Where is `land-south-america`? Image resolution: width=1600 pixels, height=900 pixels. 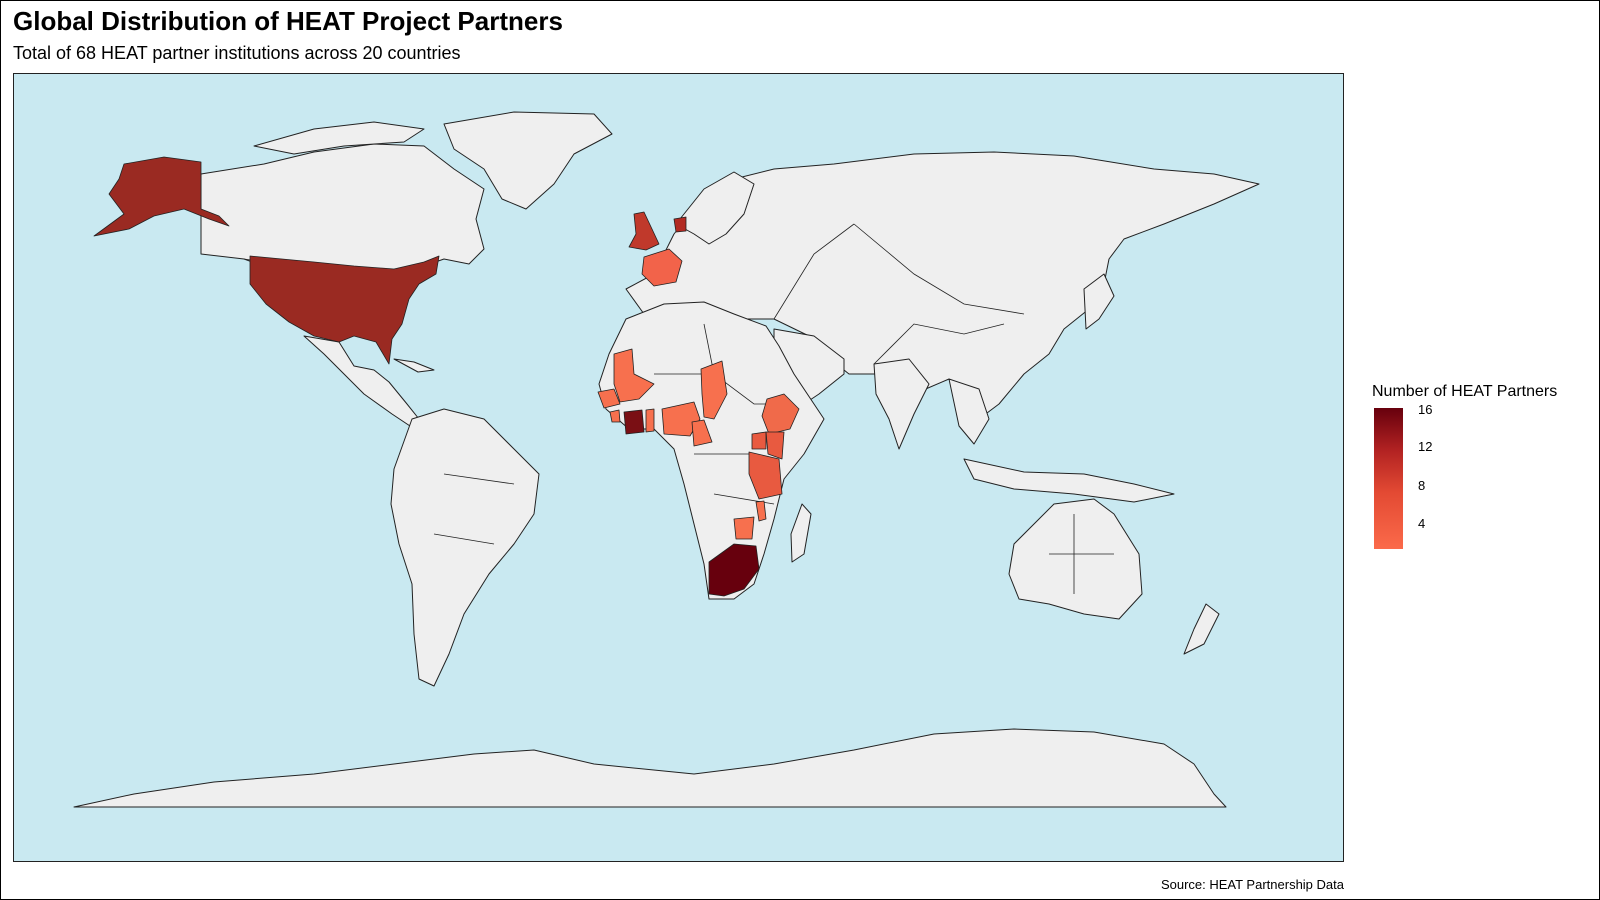 land-south-america is located at coordinates (465, 547).